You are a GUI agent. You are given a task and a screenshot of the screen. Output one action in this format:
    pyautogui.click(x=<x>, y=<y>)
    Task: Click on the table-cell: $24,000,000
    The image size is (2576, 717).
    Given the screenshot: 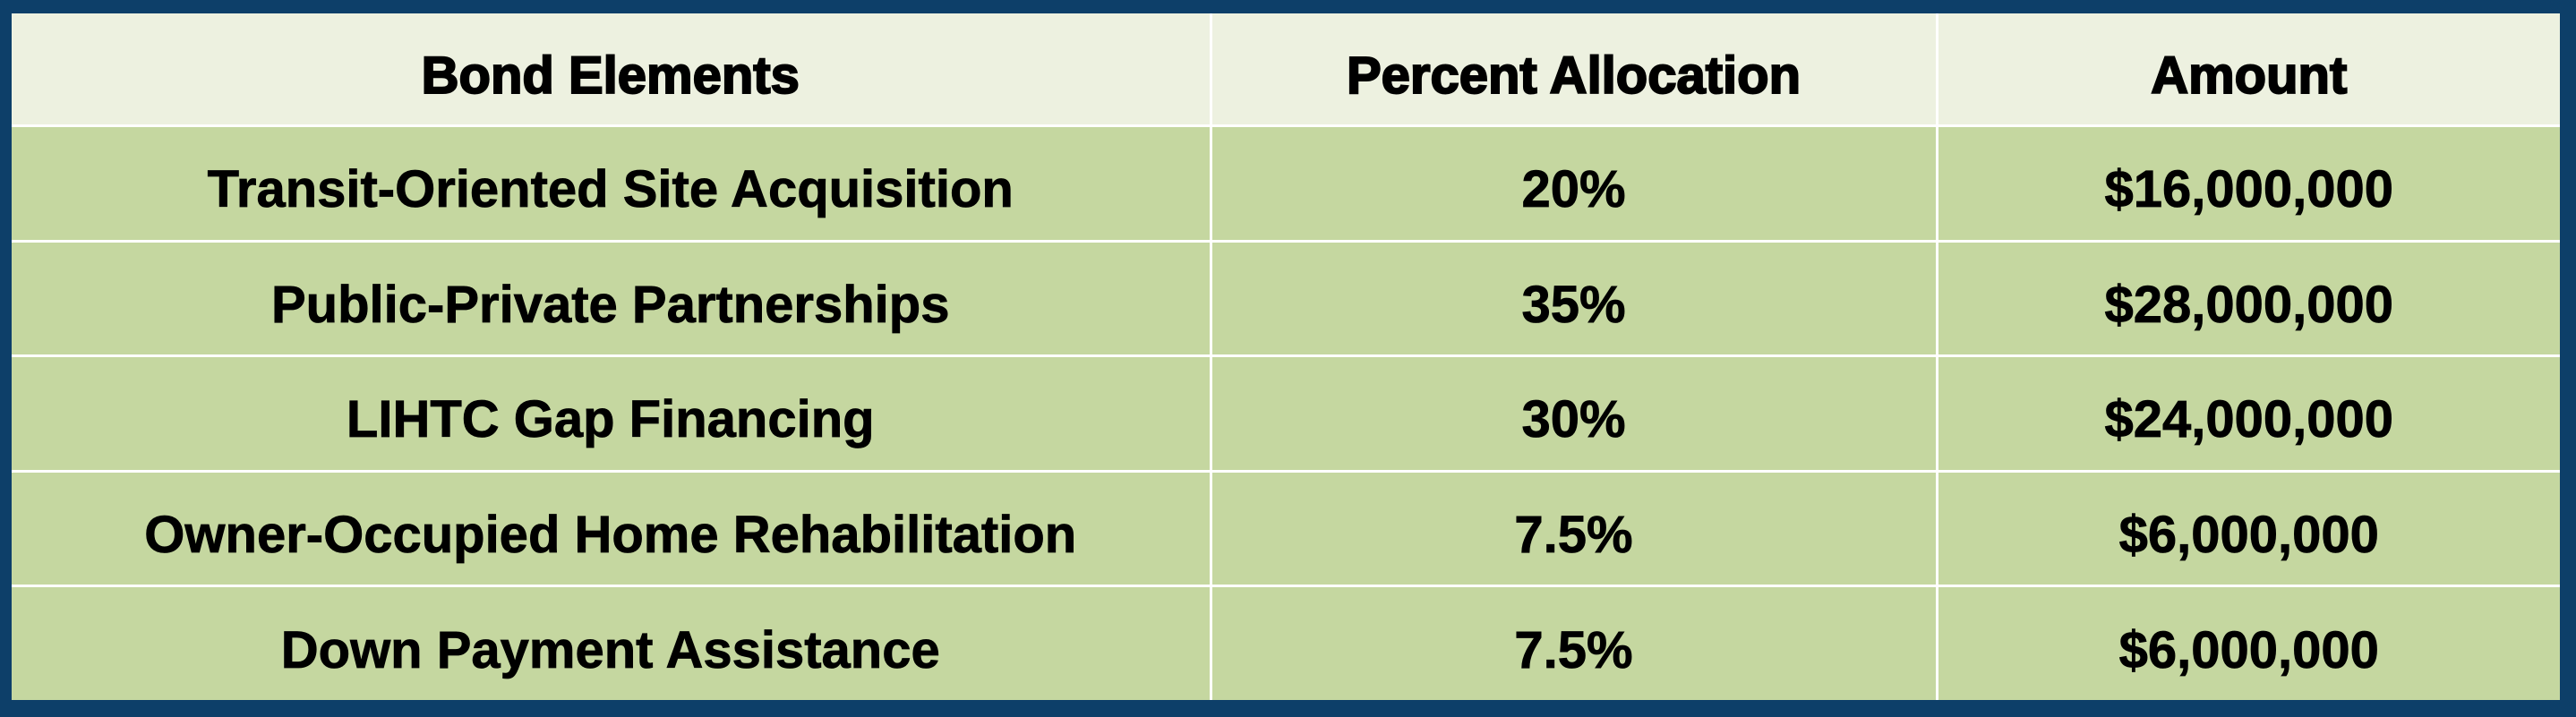 What is the action you would take?
    pyautogui.click(x=2247, y=414)
    